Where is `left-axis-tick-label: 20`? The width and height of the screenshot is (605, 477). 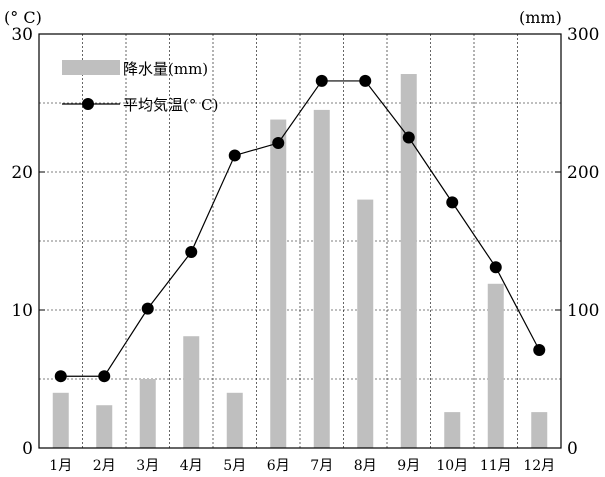 left-axis-tick-label: 20 is located at coordinates (22, 173).